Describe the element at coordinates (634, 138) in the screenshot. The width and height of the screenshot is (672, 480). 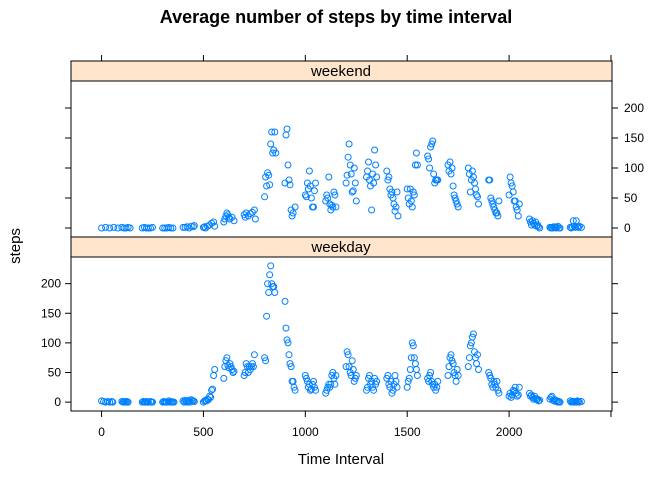
I see `y-tick-label-weekend: 150` at that location.